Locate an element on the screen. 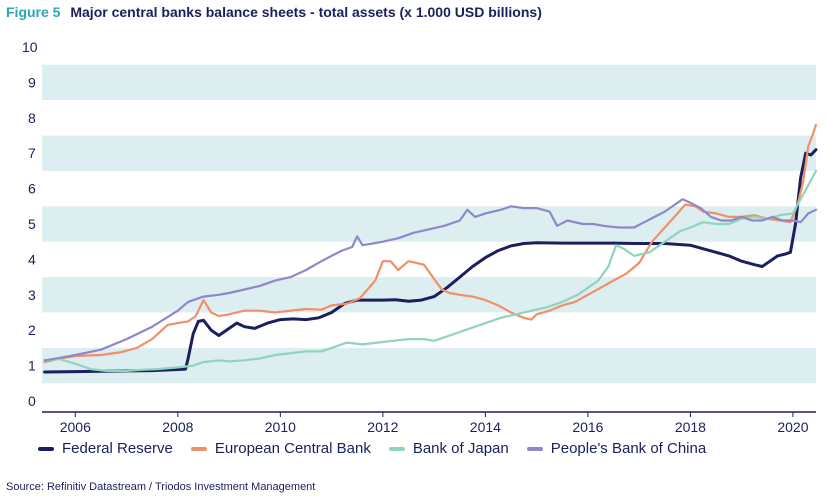 This screenshot has width=828, height=500. legend-label: Federal Reserve is located at coordinates (117, 448).